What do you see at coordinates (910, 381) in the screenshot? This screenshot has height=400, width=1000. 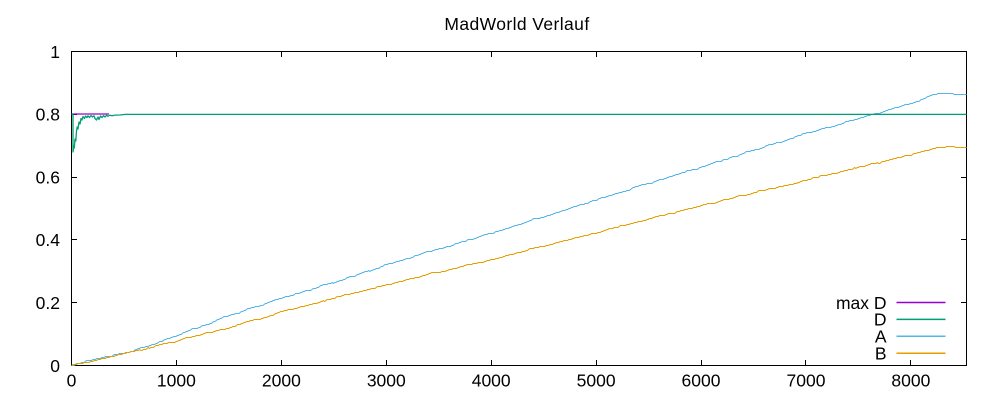 I see `svg-text: 8000` at bounding box center [910, 381].